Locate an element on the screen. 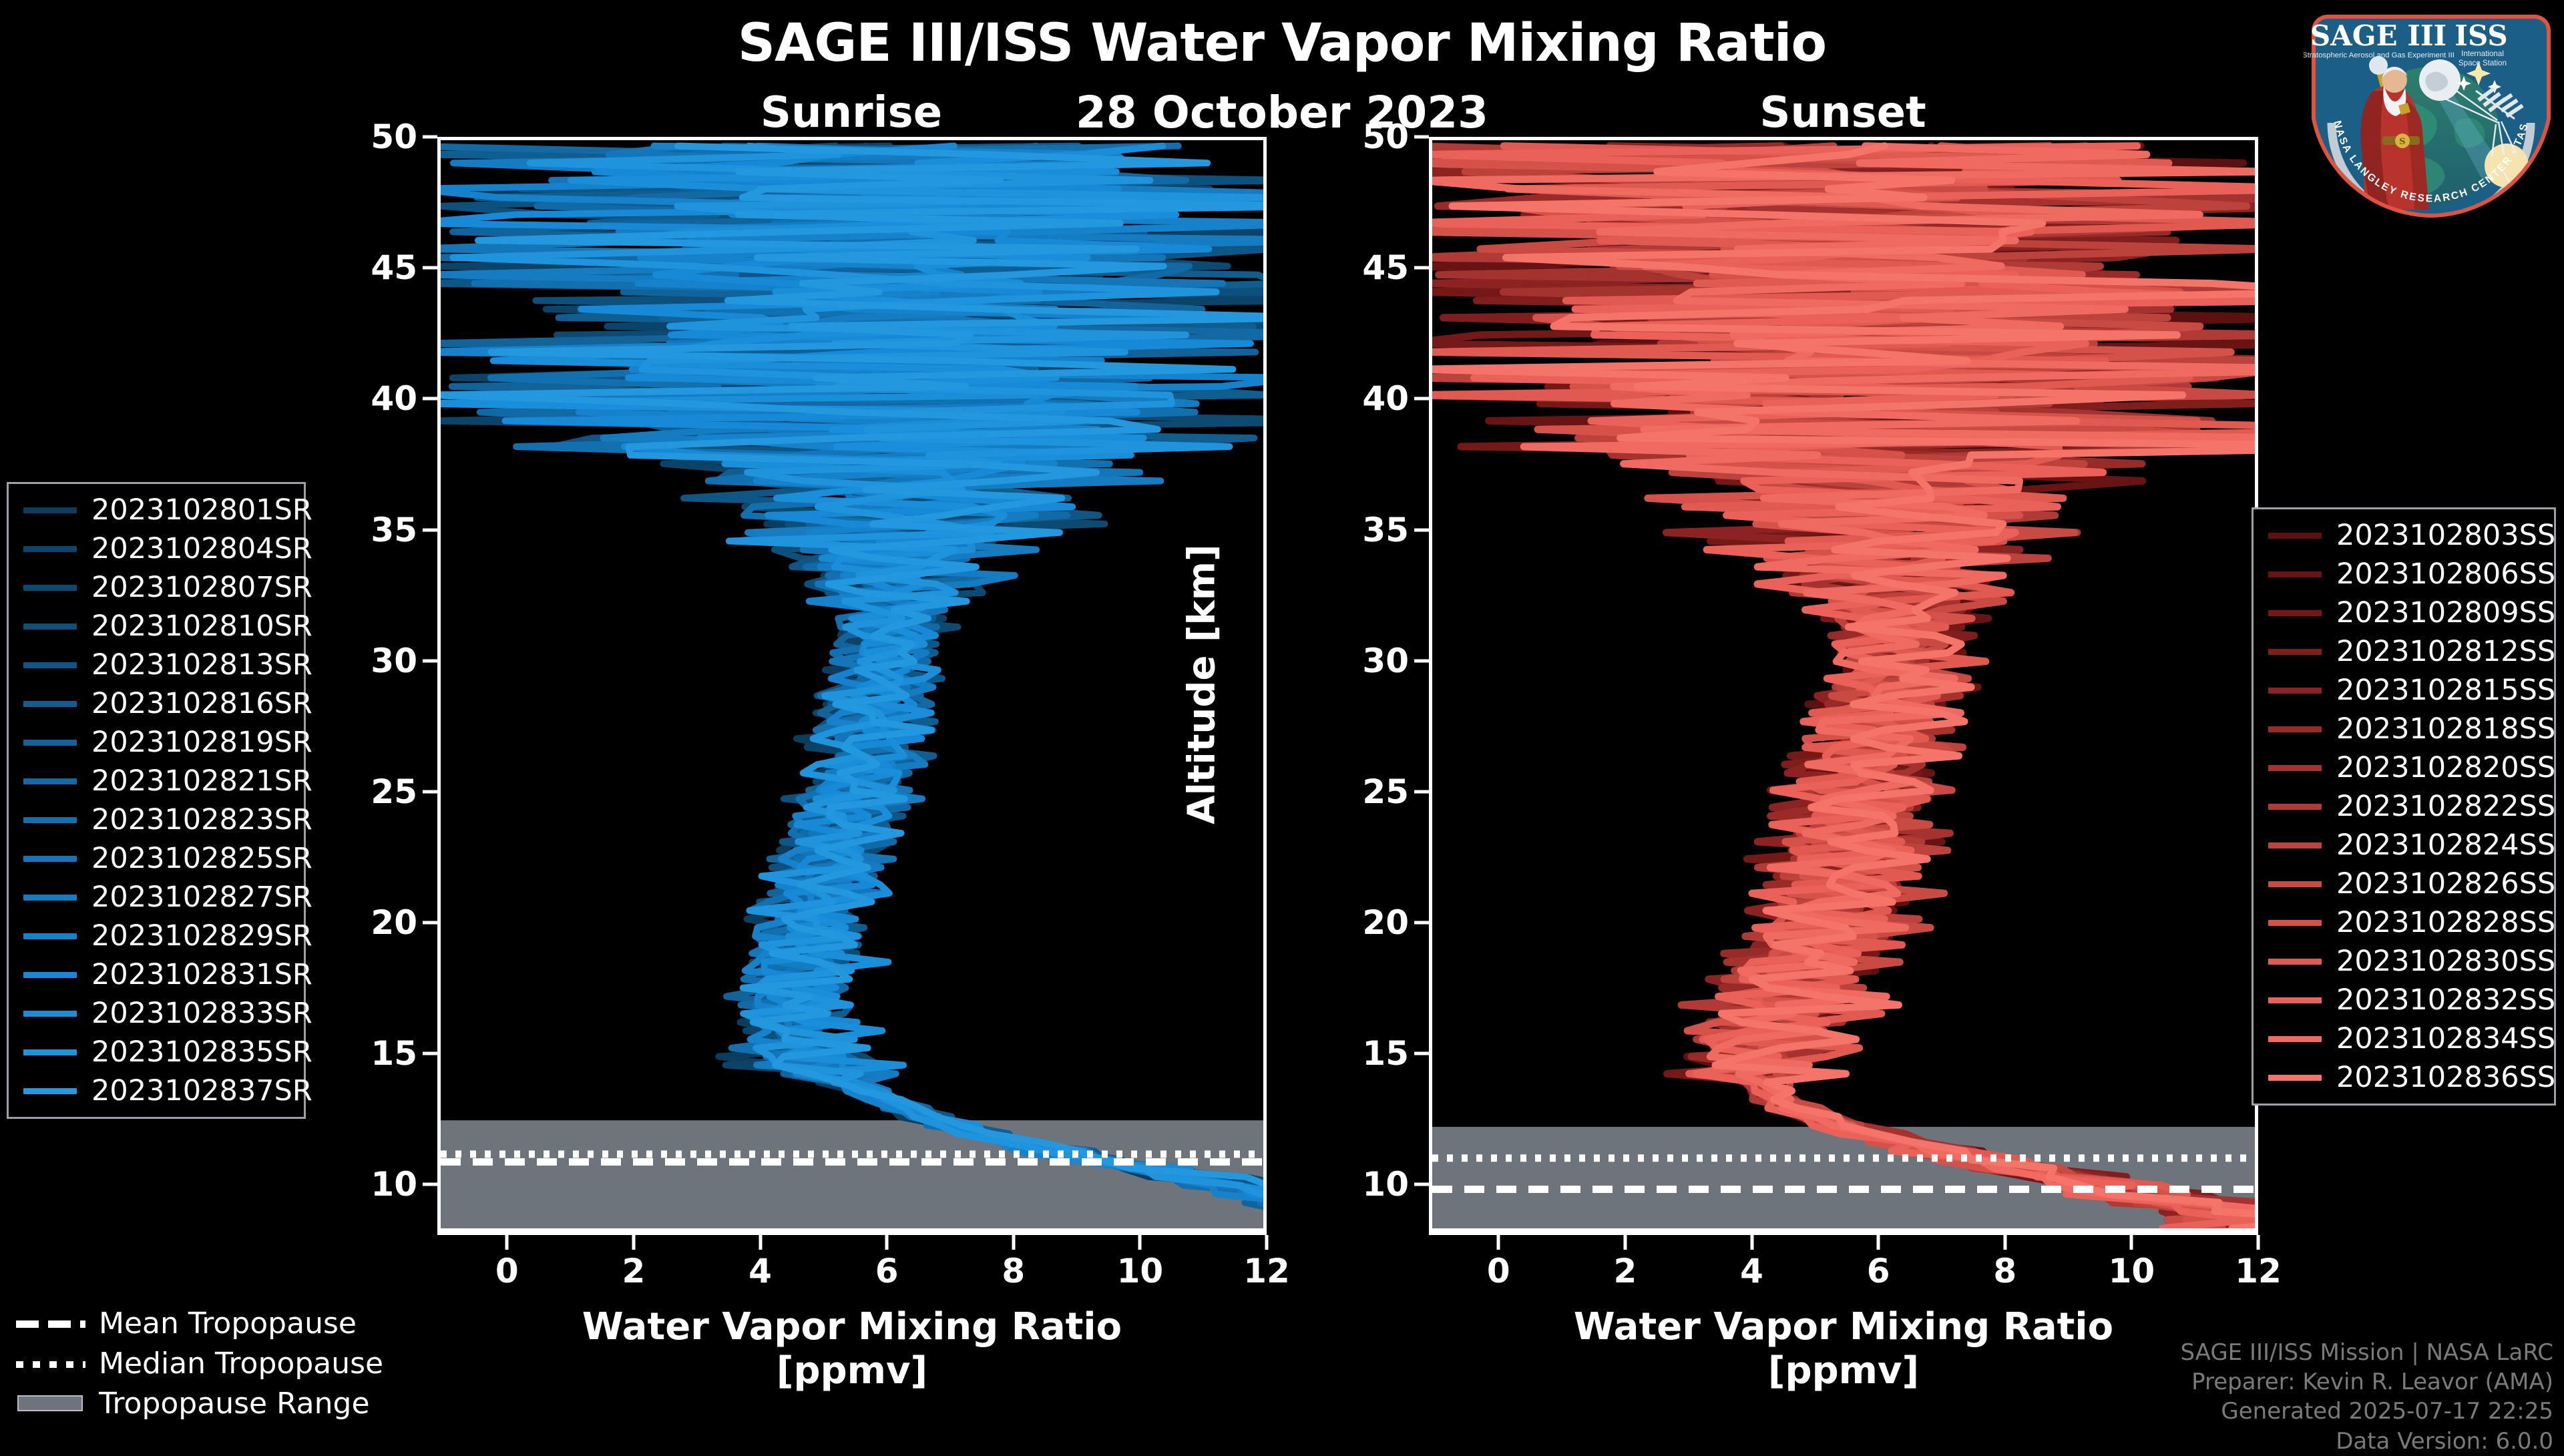  sunset-legend-item: 2023102803SS is located at coordinates (2407, 535).